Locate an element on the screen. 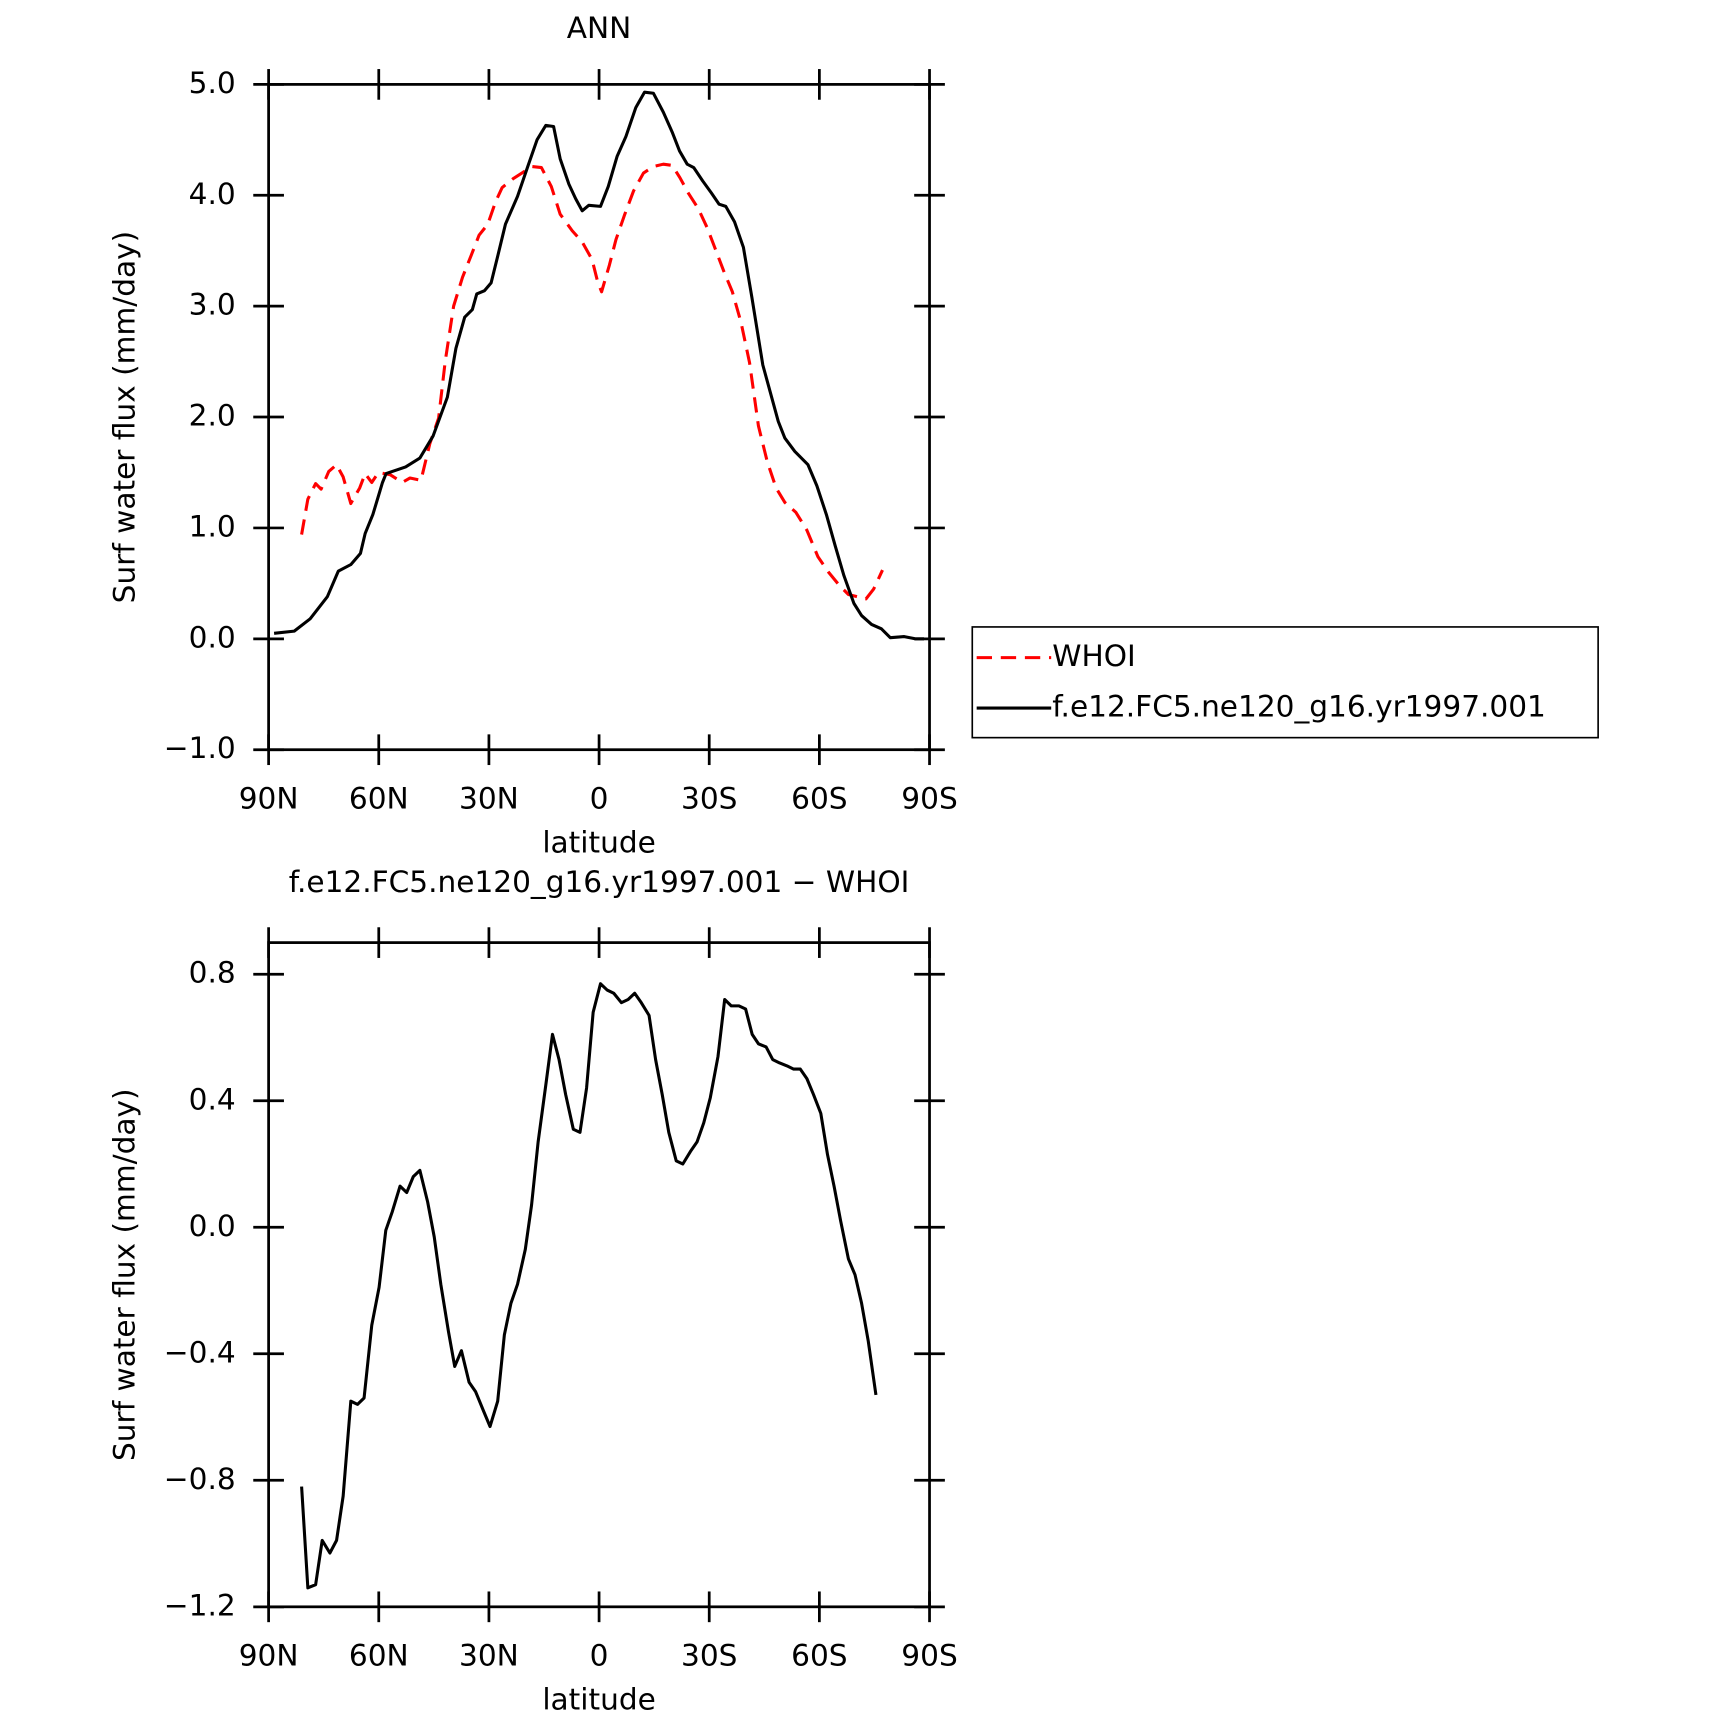 This screenshot has width=1710, height=1723. chart-title: ANN is located at coordinates (599, 28).